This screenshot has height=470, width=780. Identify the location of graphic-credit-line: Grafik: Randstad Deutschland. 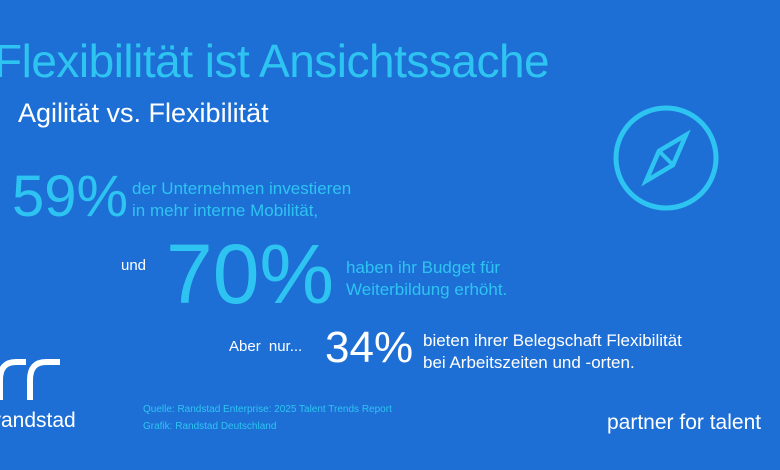
(210, 426).